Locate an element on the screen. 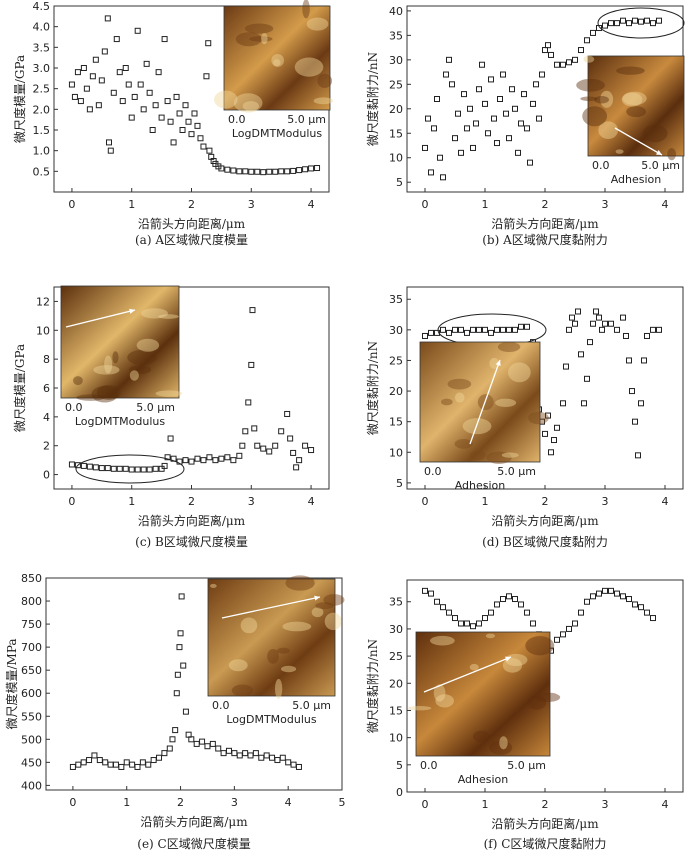  y-tick-label: 750 is located at coordinates (31, 624).